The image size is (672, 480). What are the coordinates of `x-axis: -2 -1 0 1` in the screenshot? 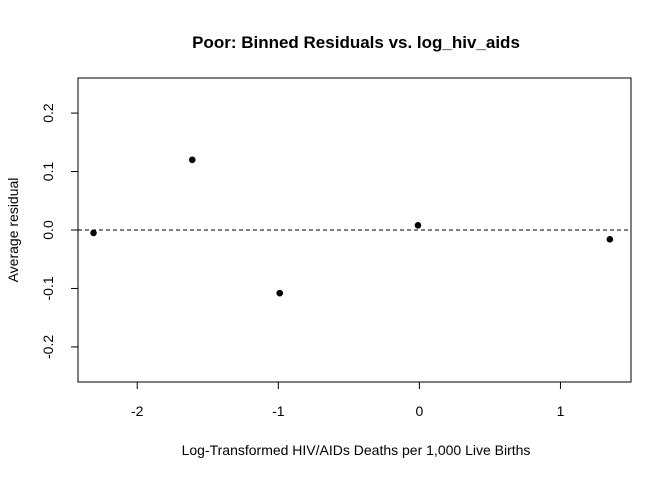 It's located at (348, 400).